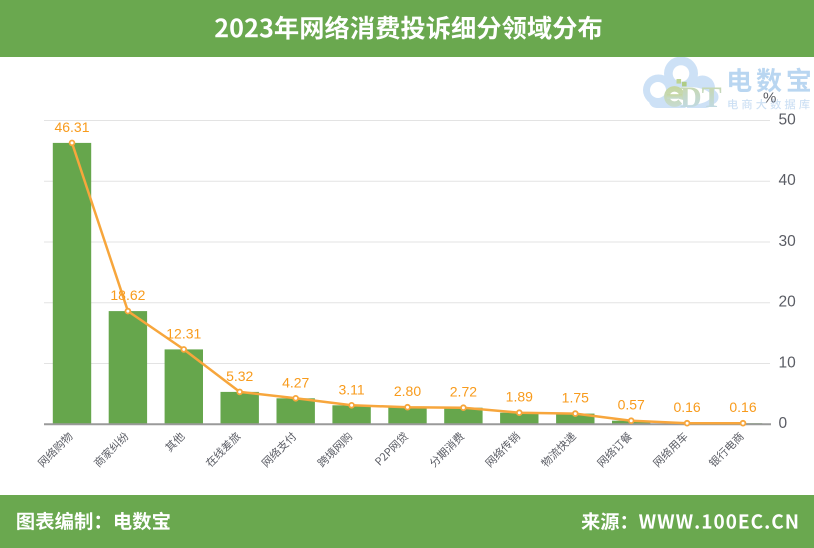 This screenshot has width=814, height=548. Describe the element at coordinates (463, 392) in the screenshot. I see `svg-text: 2.72` at that location.